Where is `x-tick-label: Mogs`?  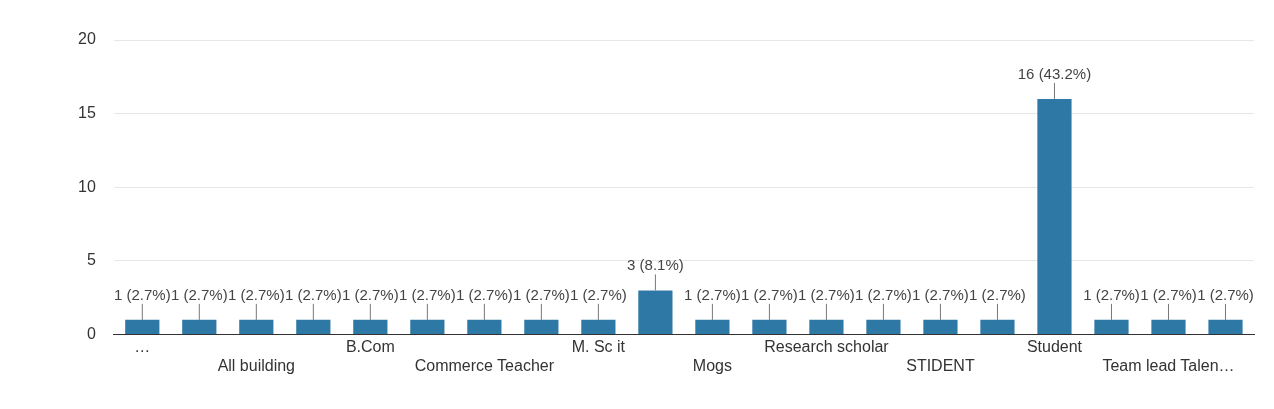 x-tick-label: Mogs is located at coordinates (712, 365).